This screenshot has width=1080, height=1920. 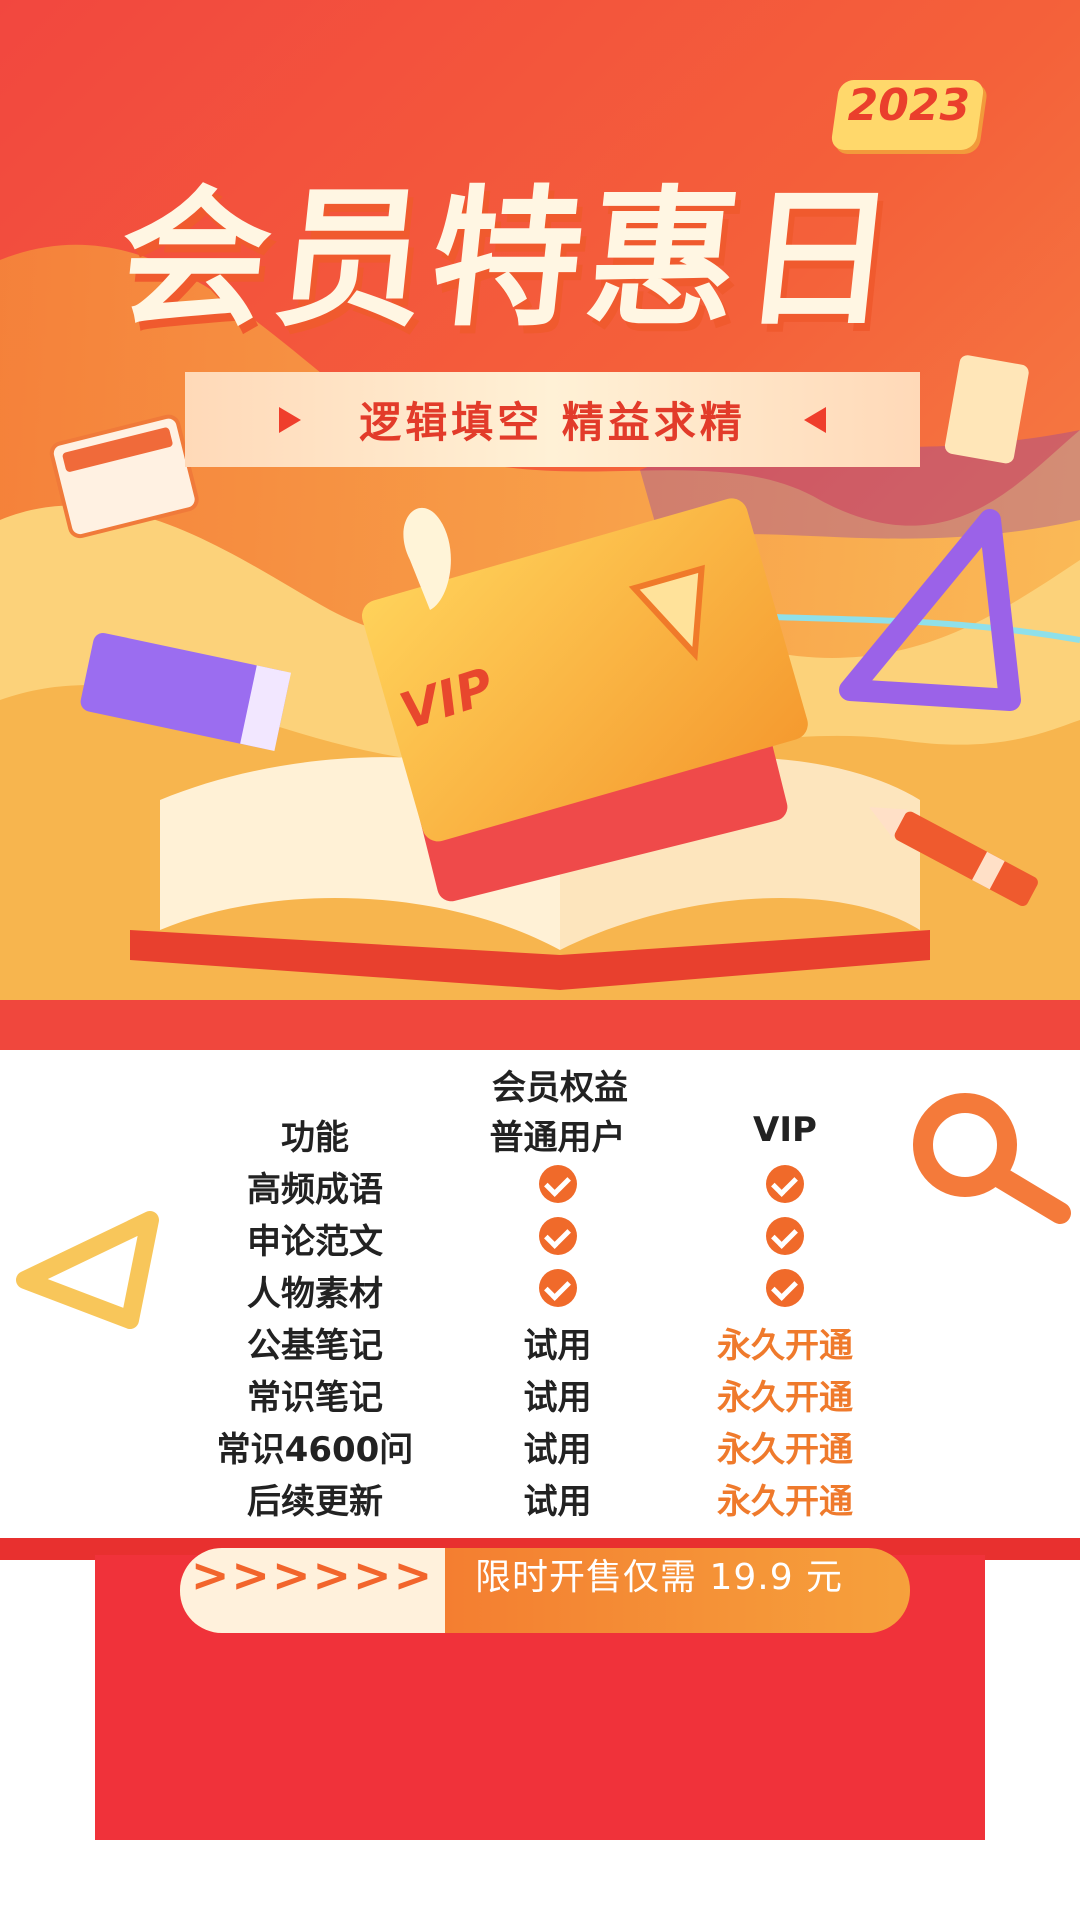 What do you see at coordinates (315, 1450) in the screenshot?
I see `feature-name: 常识4600问` at bounding box center [315, 1450].